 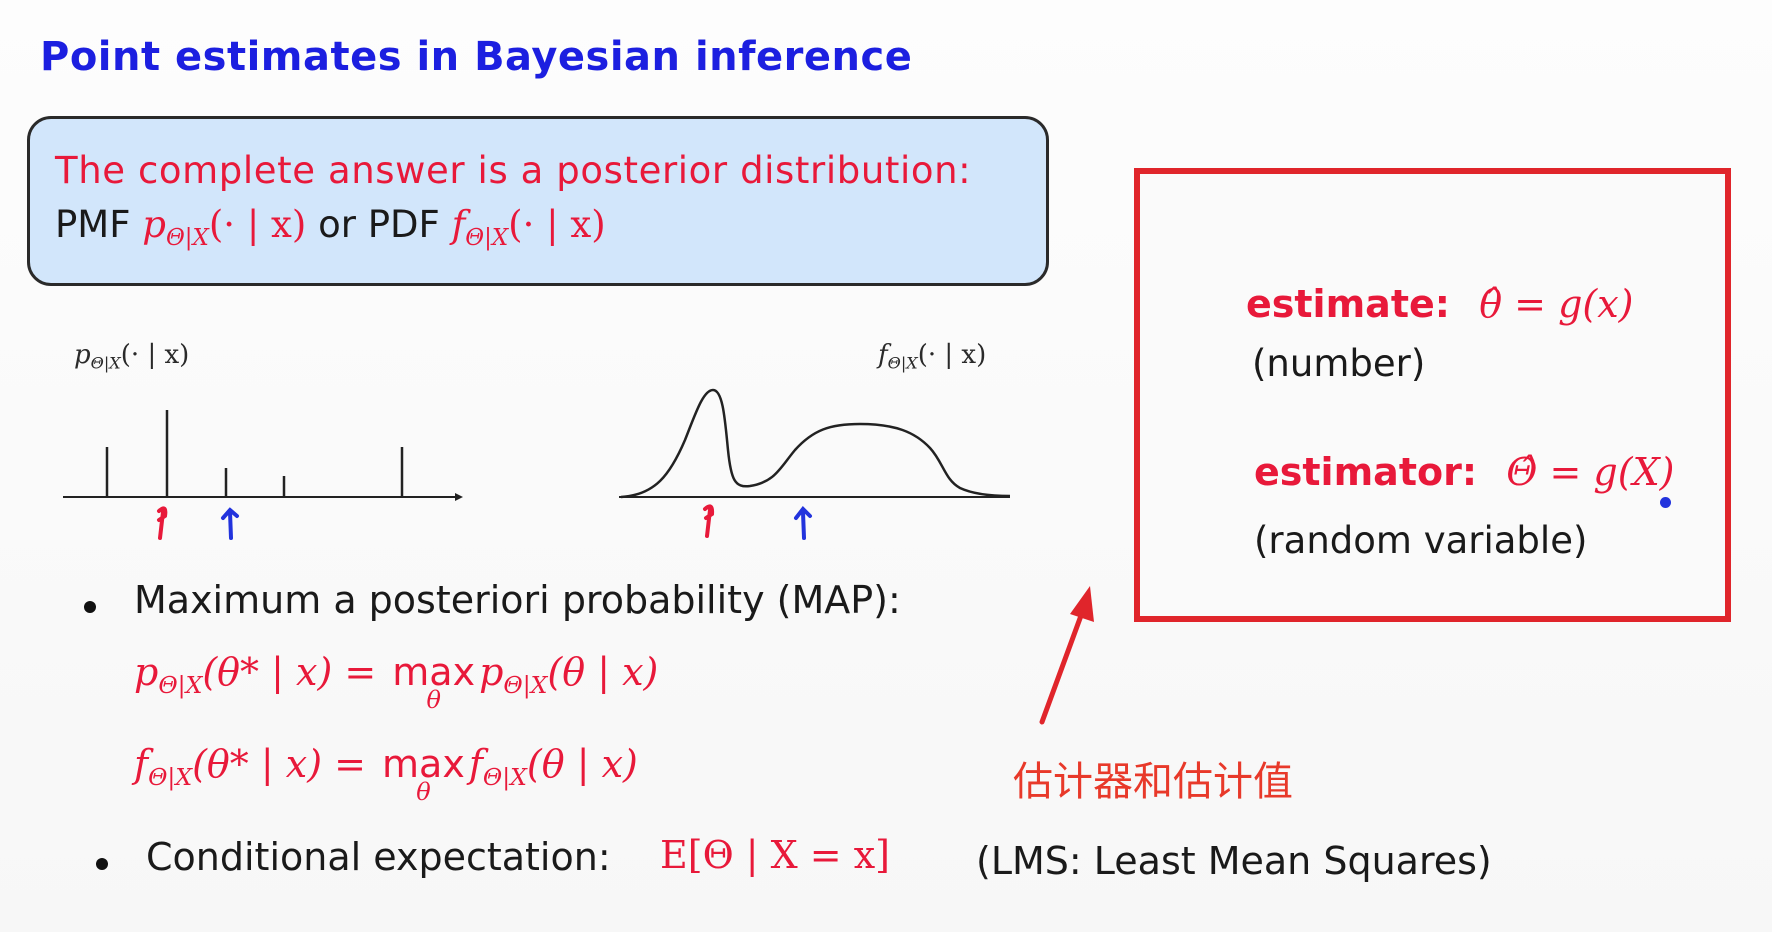 What do you see at coordinates (815, 443) in the screenshot?
I see `pdf-curve` at bounding box center [815, 443].